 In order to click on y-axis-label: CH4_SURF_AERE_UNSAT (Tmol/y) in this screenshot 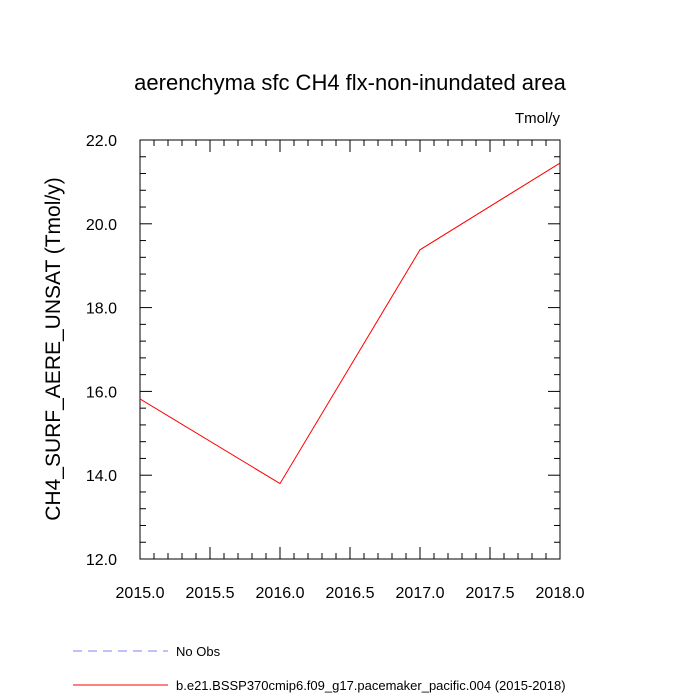, I will do `click(53, 348)`.